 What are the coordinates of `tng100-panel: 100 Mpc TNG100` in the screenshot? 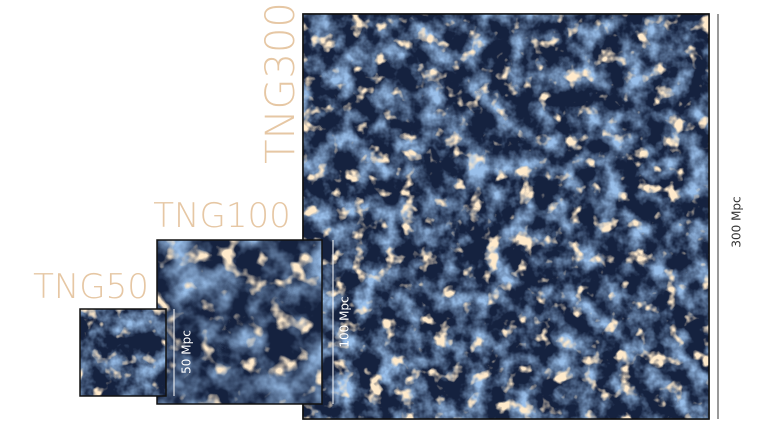 It's located at (252, 300).